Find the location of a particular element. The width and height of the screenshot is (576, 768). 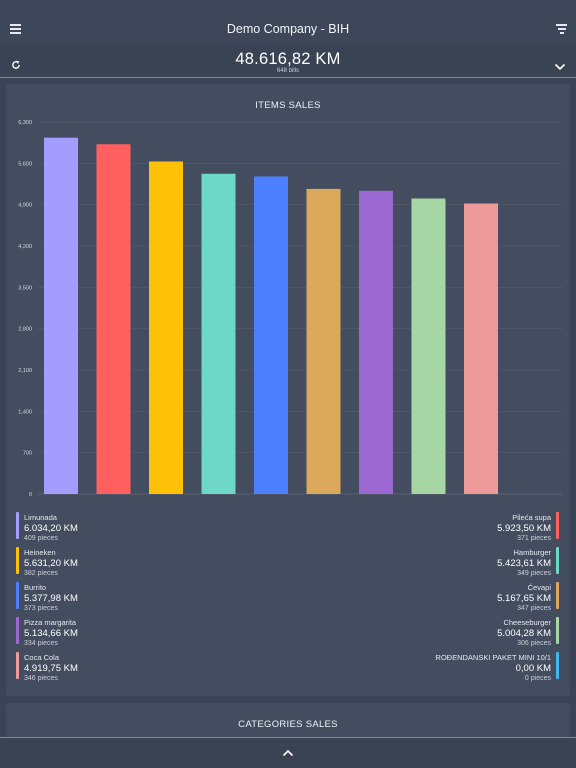

legend-item-amount: 5.631,20 KM is located at coordinates (51, 563).